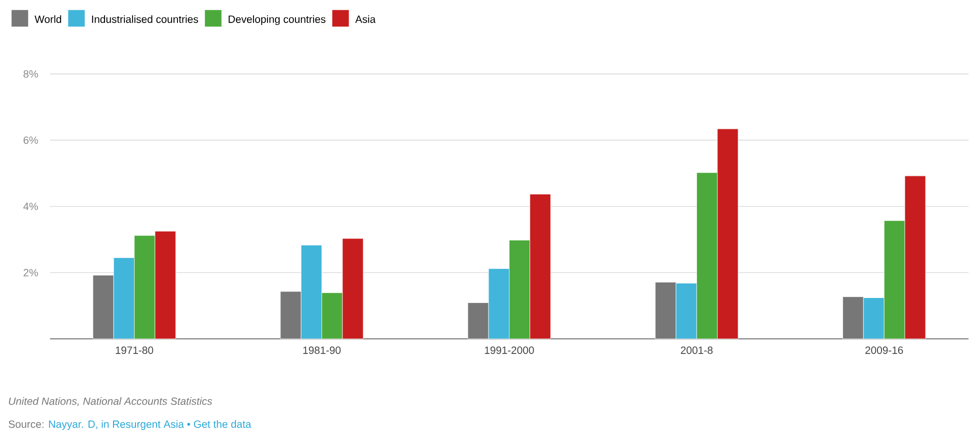 Image resolution: width=969 pixels, height=433 pixels. Describe the element at coordinates (322, 350) in the screenshot. I see `x-tick-label: 1981-90` at that location.